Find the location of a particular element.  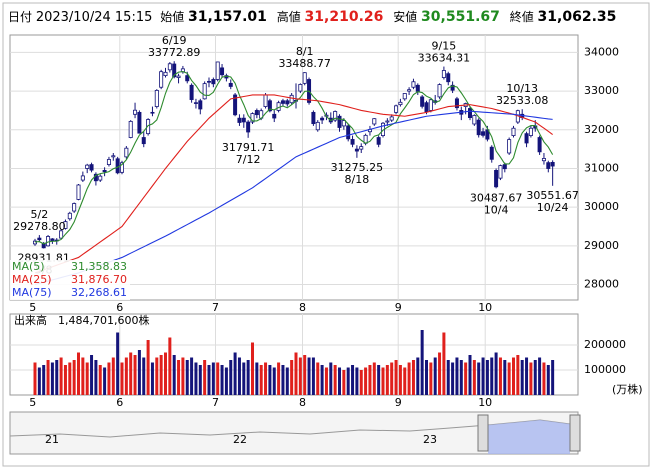

label: 終値 is located at coordinates (521, 17).